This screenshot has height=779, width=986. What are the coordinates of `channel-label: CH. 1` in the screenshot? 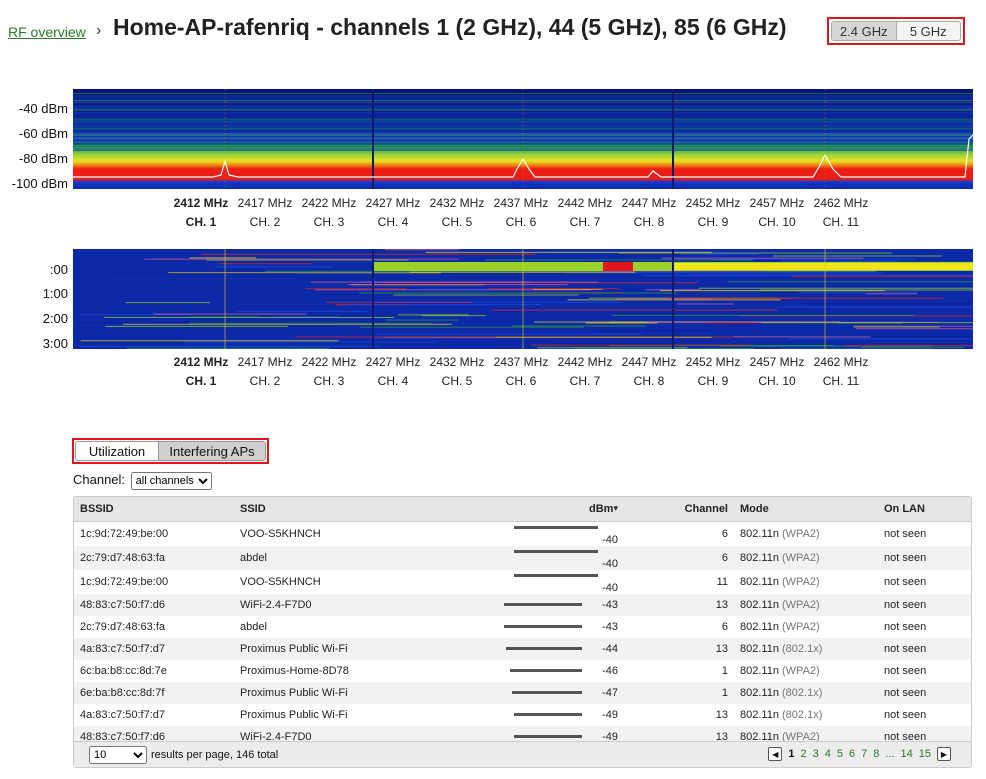 It's located at (201, 222).